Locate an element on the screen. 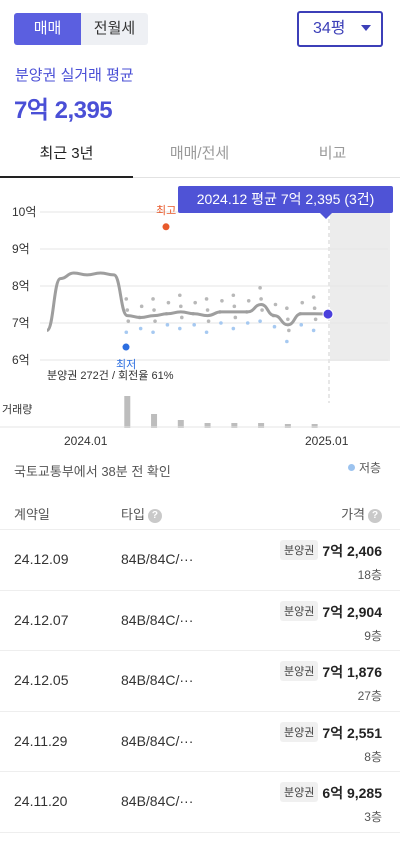 The width and height of the screenshot is (400, 843). max-point is located at coordinates (166, 227).